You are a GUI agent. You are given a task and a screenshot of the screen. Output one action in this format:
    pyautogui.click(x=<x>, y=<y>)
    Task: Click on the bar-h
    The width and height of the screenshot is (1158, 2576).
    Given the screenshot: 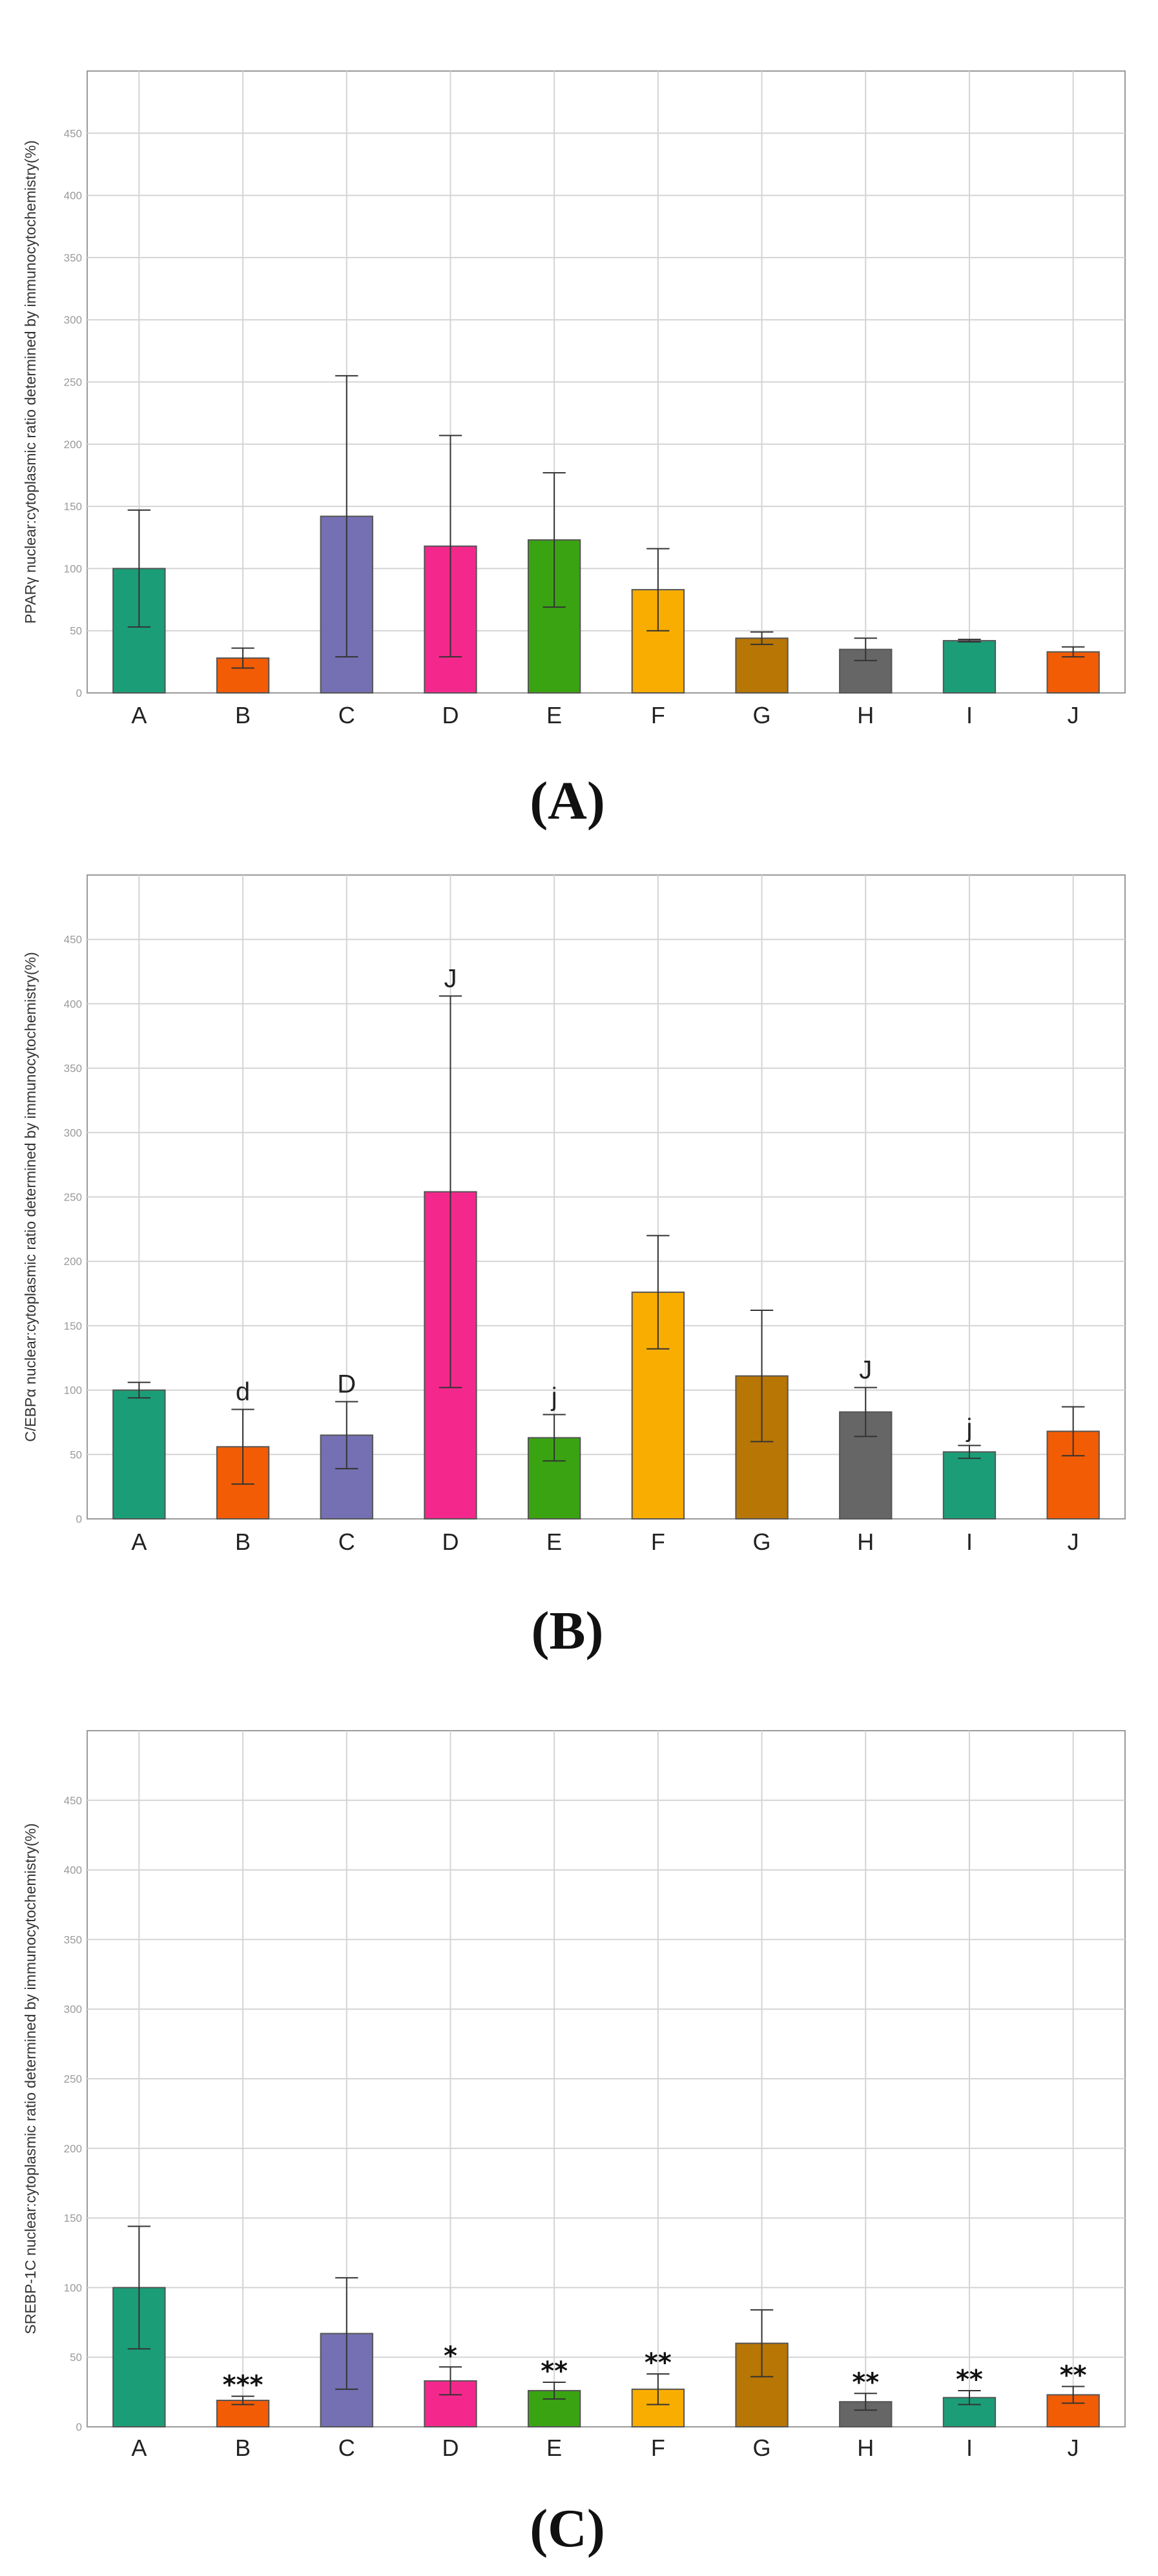 What is the action you would take?
    pyautogui.click(x=866, y=2414)
    